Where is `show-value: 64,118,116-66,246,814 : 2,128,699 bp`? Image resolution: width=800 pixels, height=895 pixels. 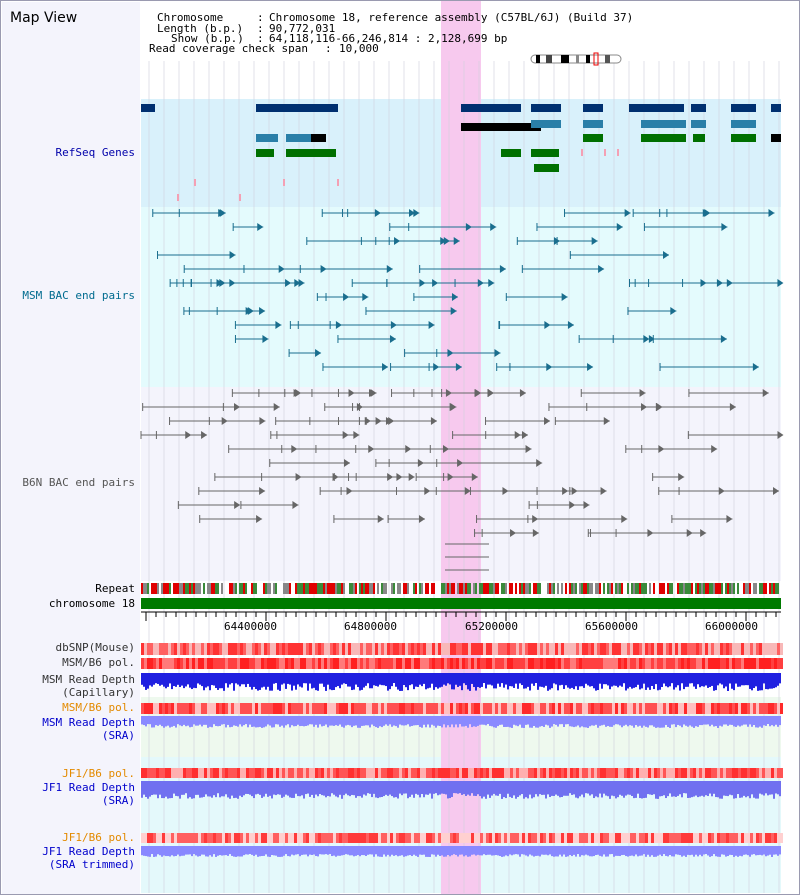
show-value: 64,118,116-66,246,814 : 2,128,699 bp is located at coordinates (388, 38).